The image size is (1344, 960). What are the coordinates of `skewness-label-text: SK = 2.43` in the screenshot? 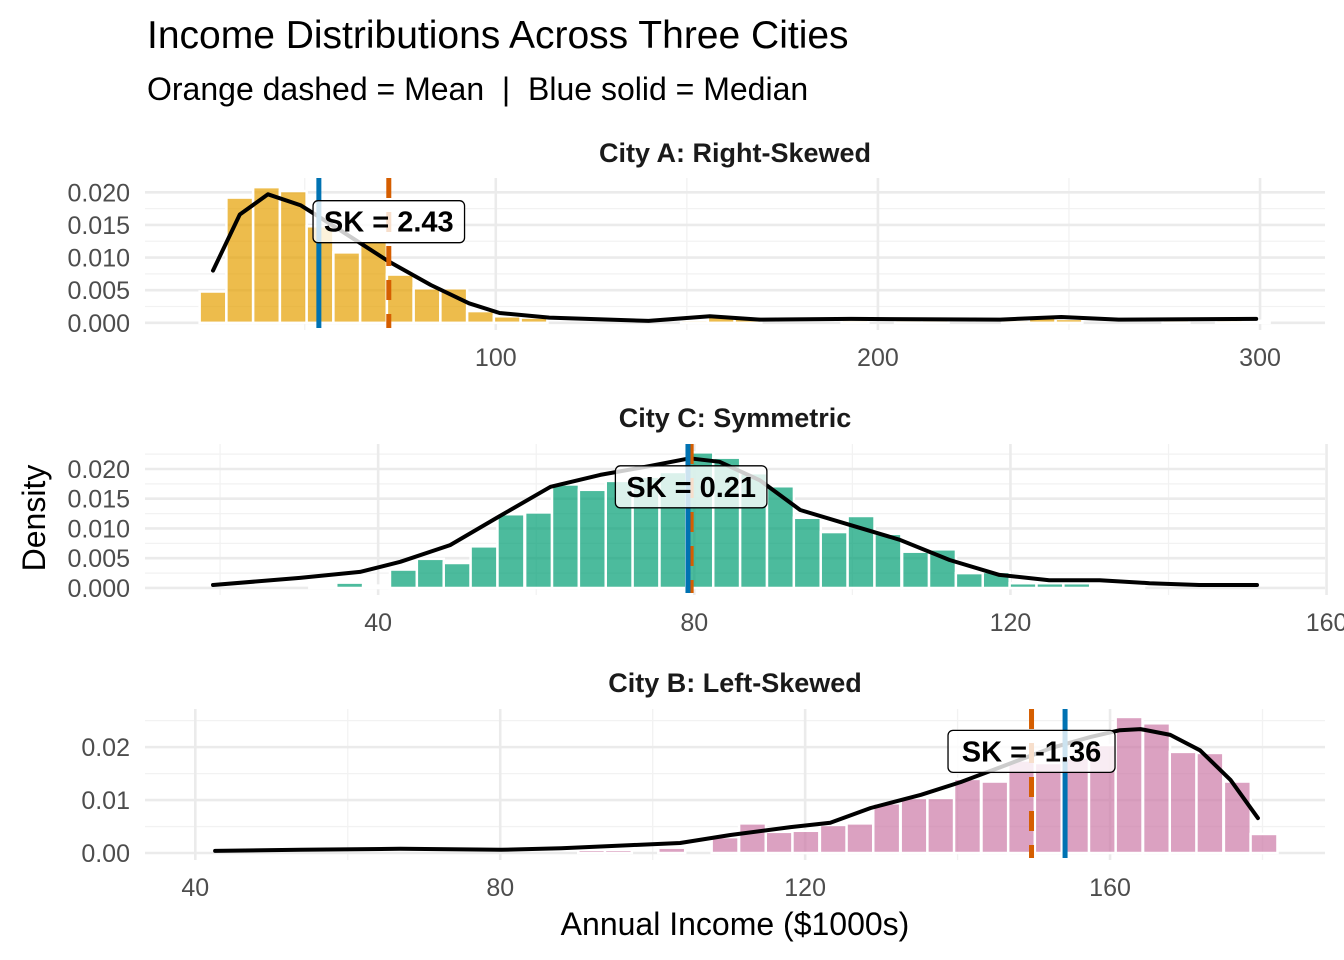 It's located at (389, 223).